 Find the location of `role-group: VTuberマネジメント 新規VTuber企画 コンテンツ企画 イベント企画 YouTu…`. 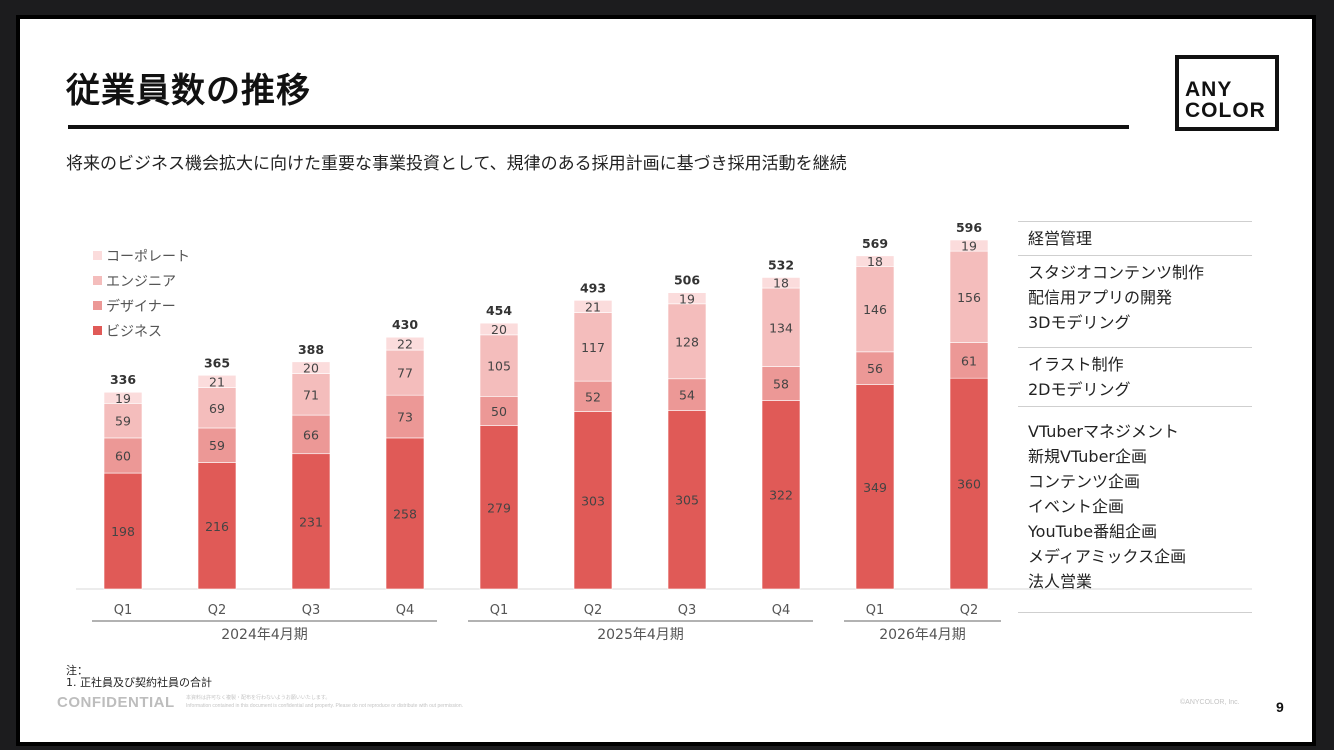

role-group: VTuberマネジメント 新規VTuber企画 コンテンツ企画 イベント企画 YouTu… is located at coordinates (1135, 509).